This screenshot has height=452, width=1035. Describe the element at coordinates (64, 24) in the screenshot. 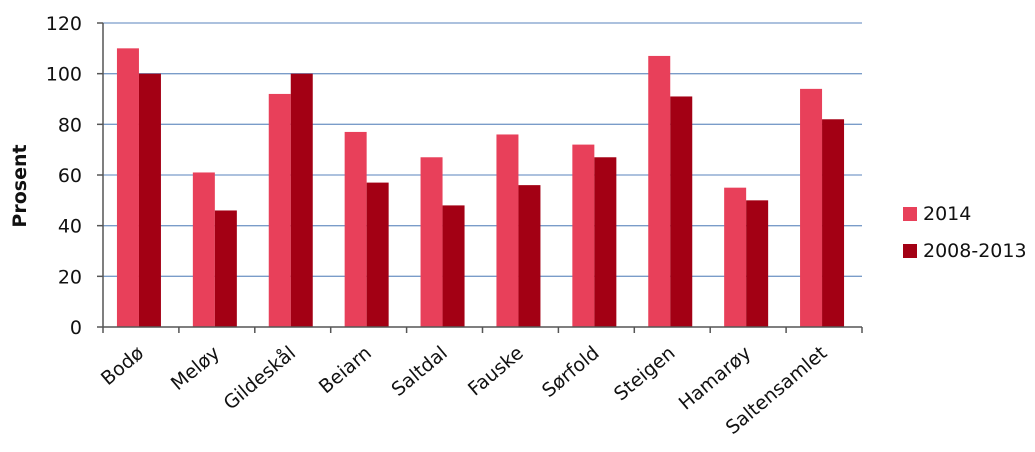

I see `y-tick-label: 120` at that location.